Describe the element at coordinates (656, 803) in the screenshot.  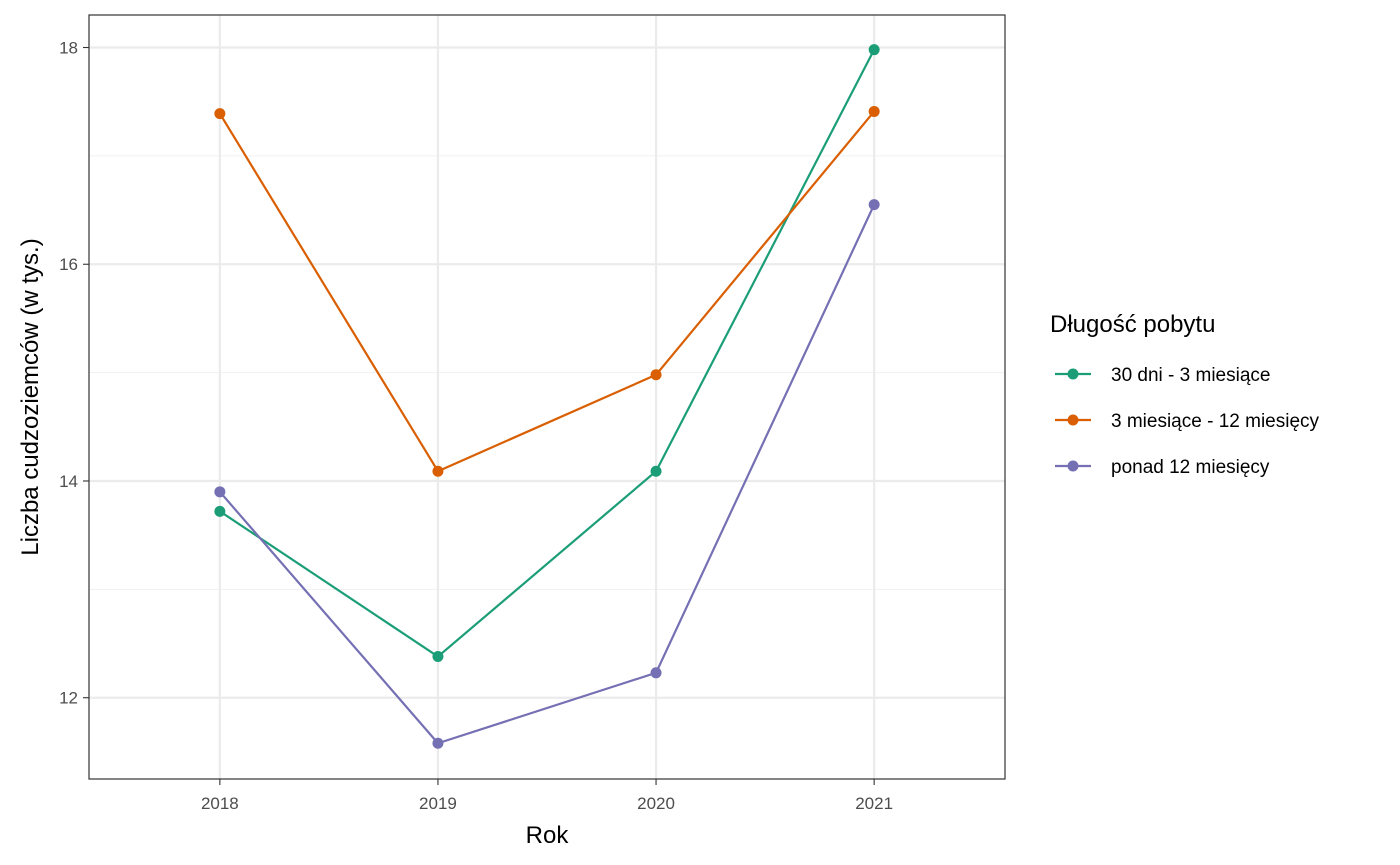
I see `x-tick-label: 2020` at that location.